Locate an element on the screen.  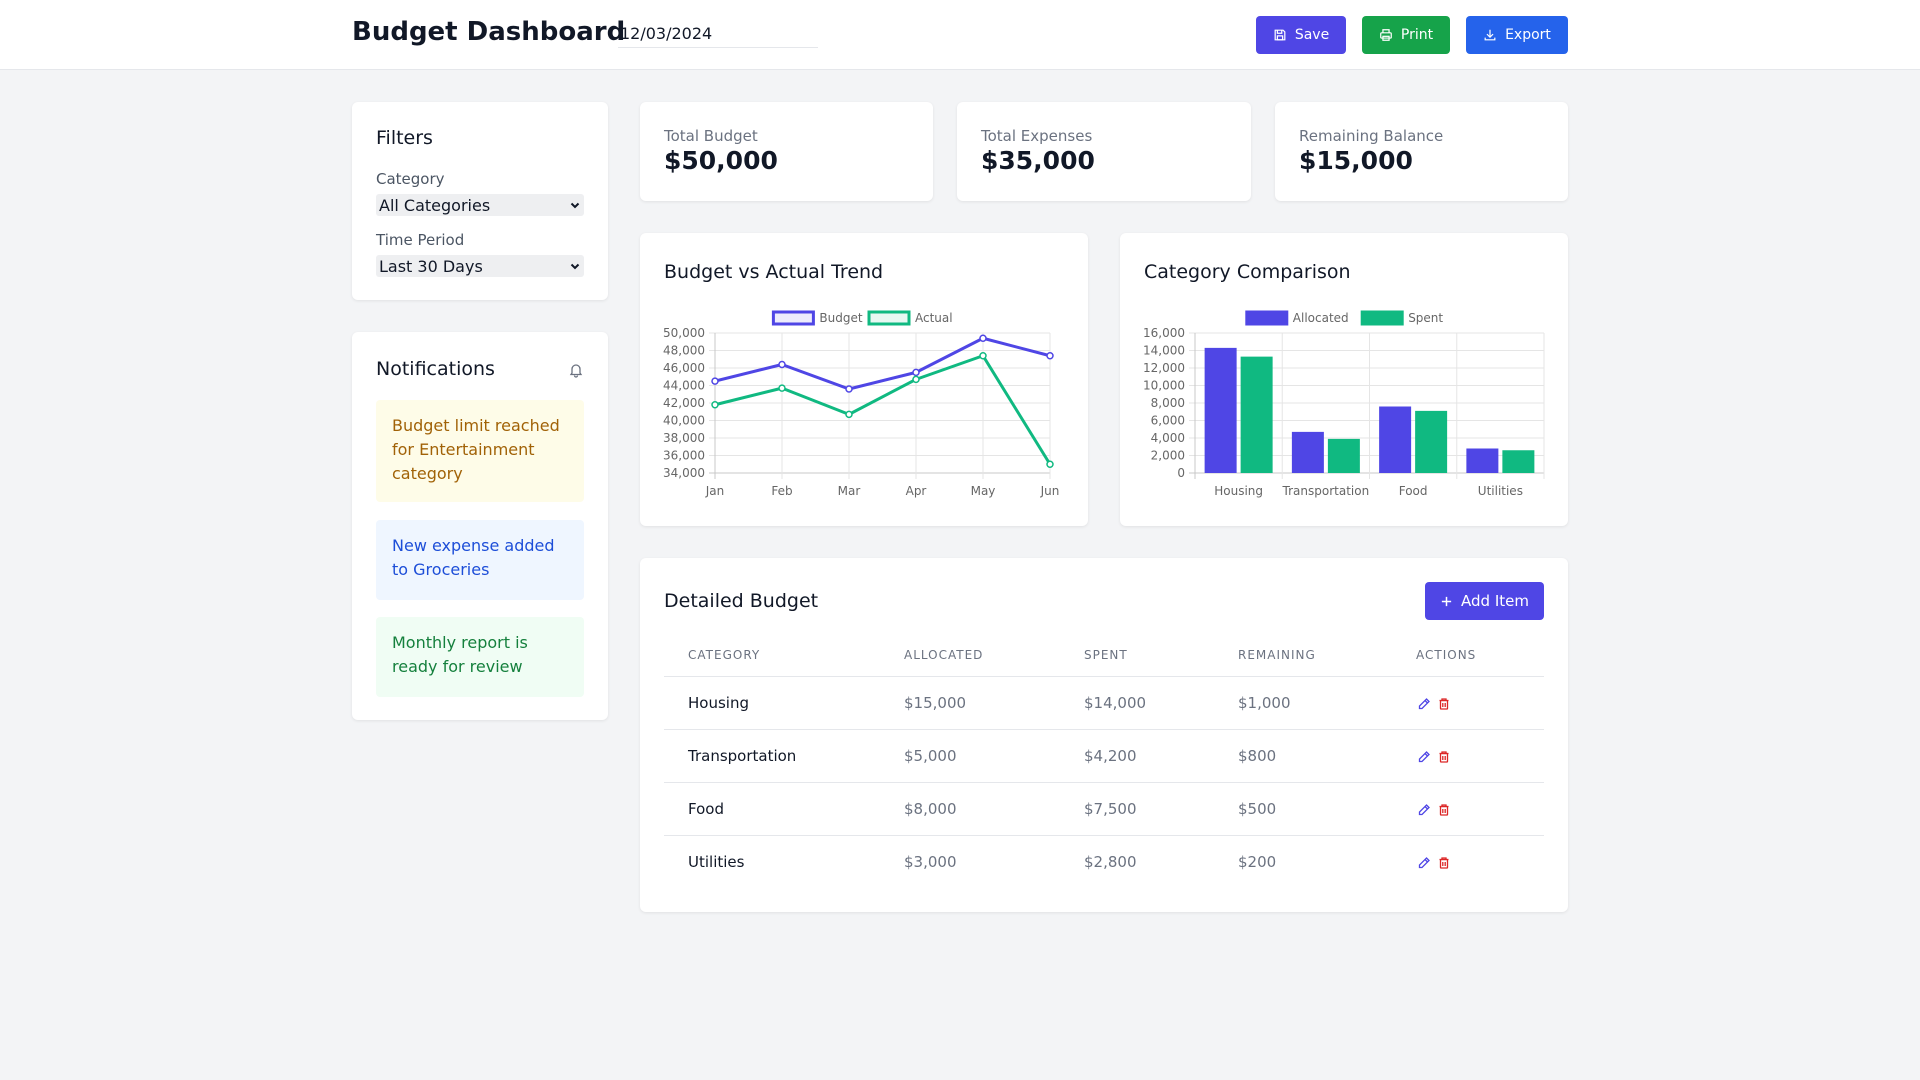
add-item-label: Add Item is located at coordinates (1495, 601).